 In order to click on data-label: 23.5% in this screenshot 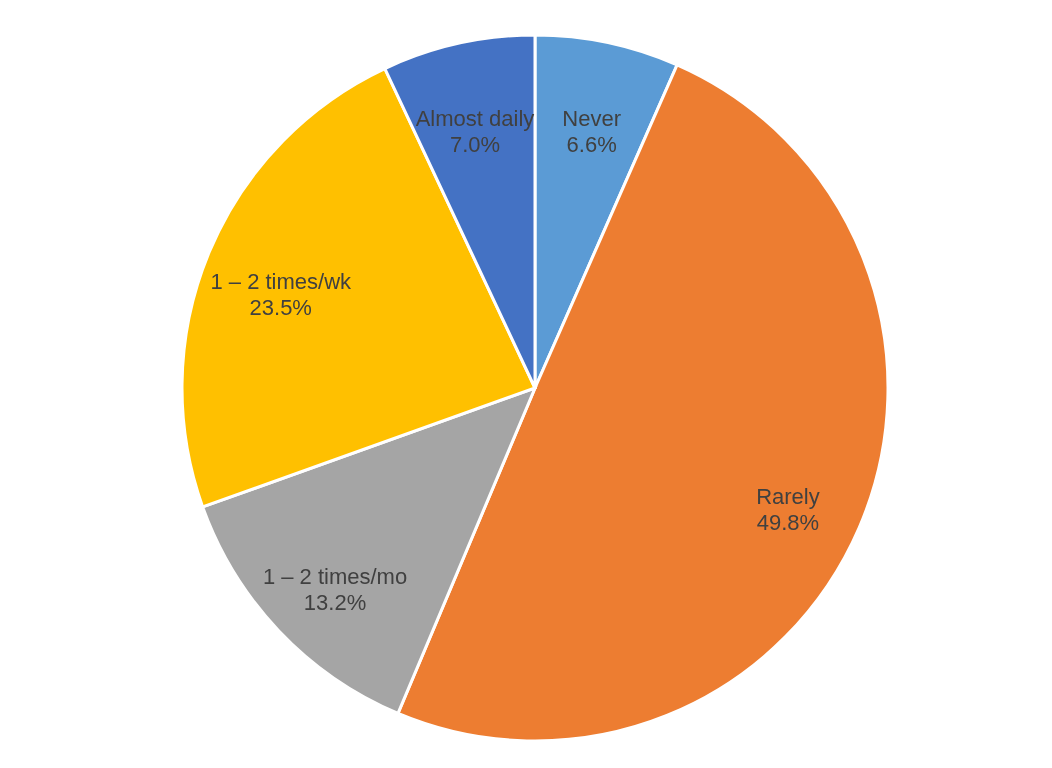, I will do `click(280, 308)`.